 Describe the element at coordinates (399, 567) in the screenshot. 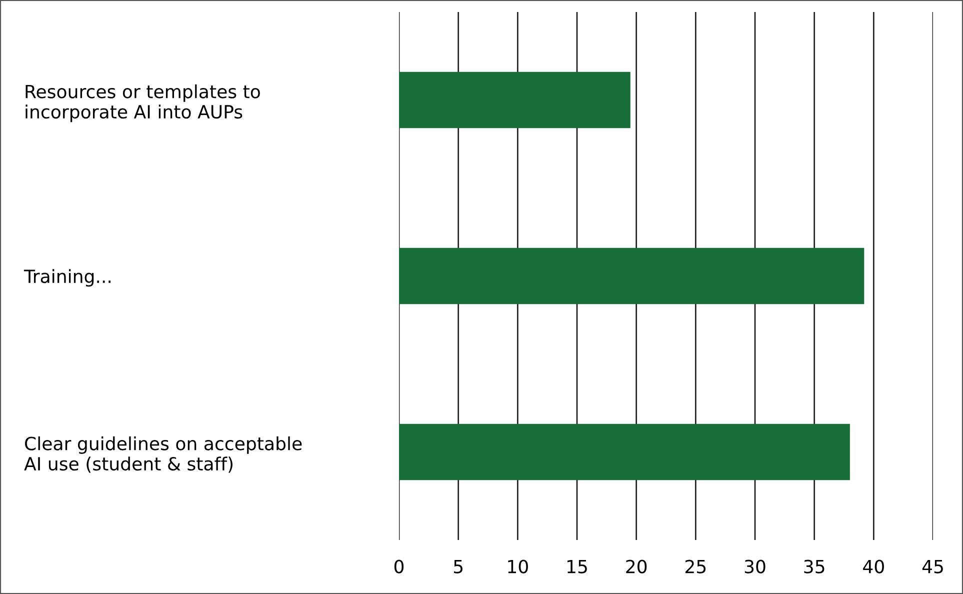

I see `x-tick-label: 0` at that location.